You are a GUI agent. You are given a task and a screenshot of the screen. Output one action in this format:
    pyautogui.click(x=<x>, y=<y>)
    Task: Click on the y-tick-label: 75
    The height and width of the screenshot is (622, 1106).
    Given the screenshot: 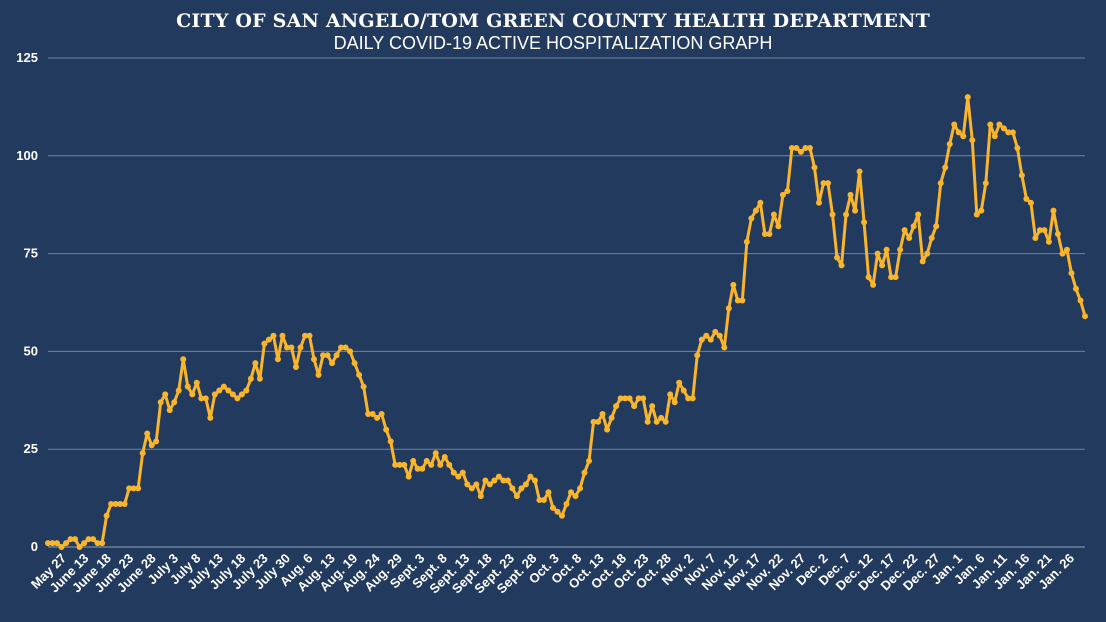 What is the action you would take?
    pyautogui.click(x=31, y=253)
    